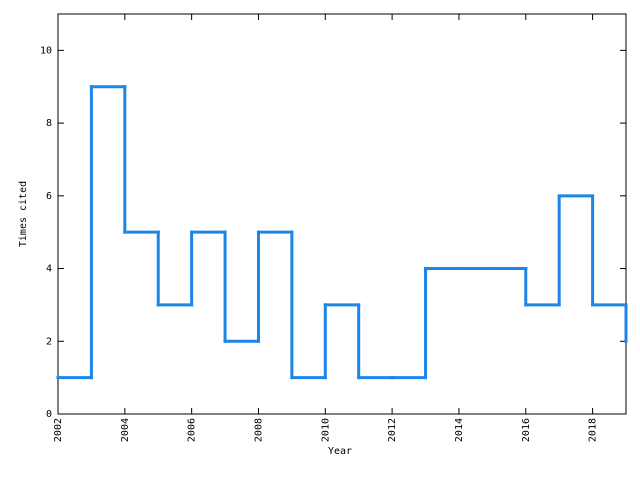 The image size is (640, 480). Describe the element at coordinates (125, 430) in the screenshot. I see `x-tick-label: 2004` at that location.